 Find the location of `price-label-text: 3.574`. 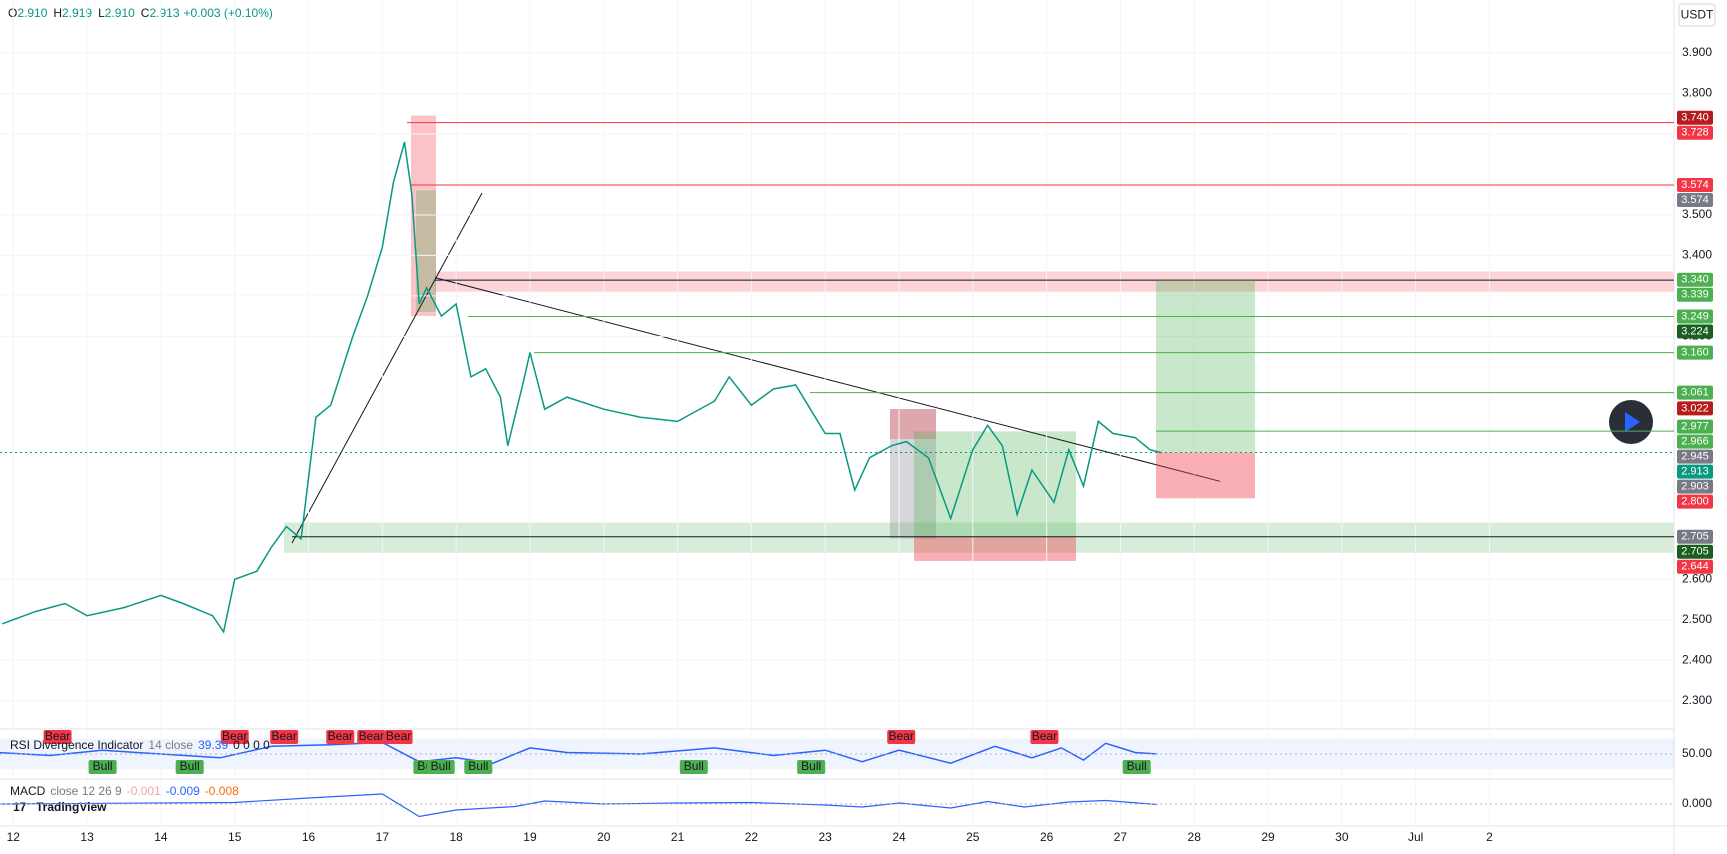

price-label-text: 3.574 is located at coordinates (1695, 185).